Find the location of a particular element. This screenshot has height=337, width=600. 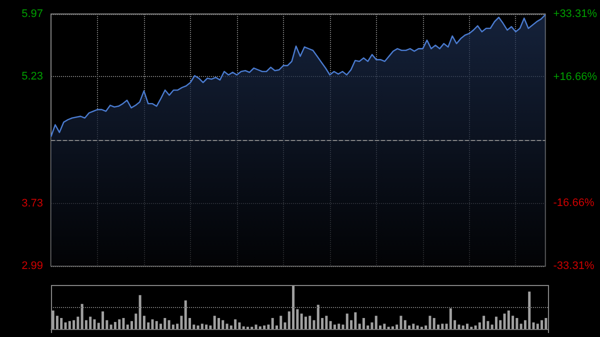

y2-tick-label: -33.31% is located at coordinates (573, 266).